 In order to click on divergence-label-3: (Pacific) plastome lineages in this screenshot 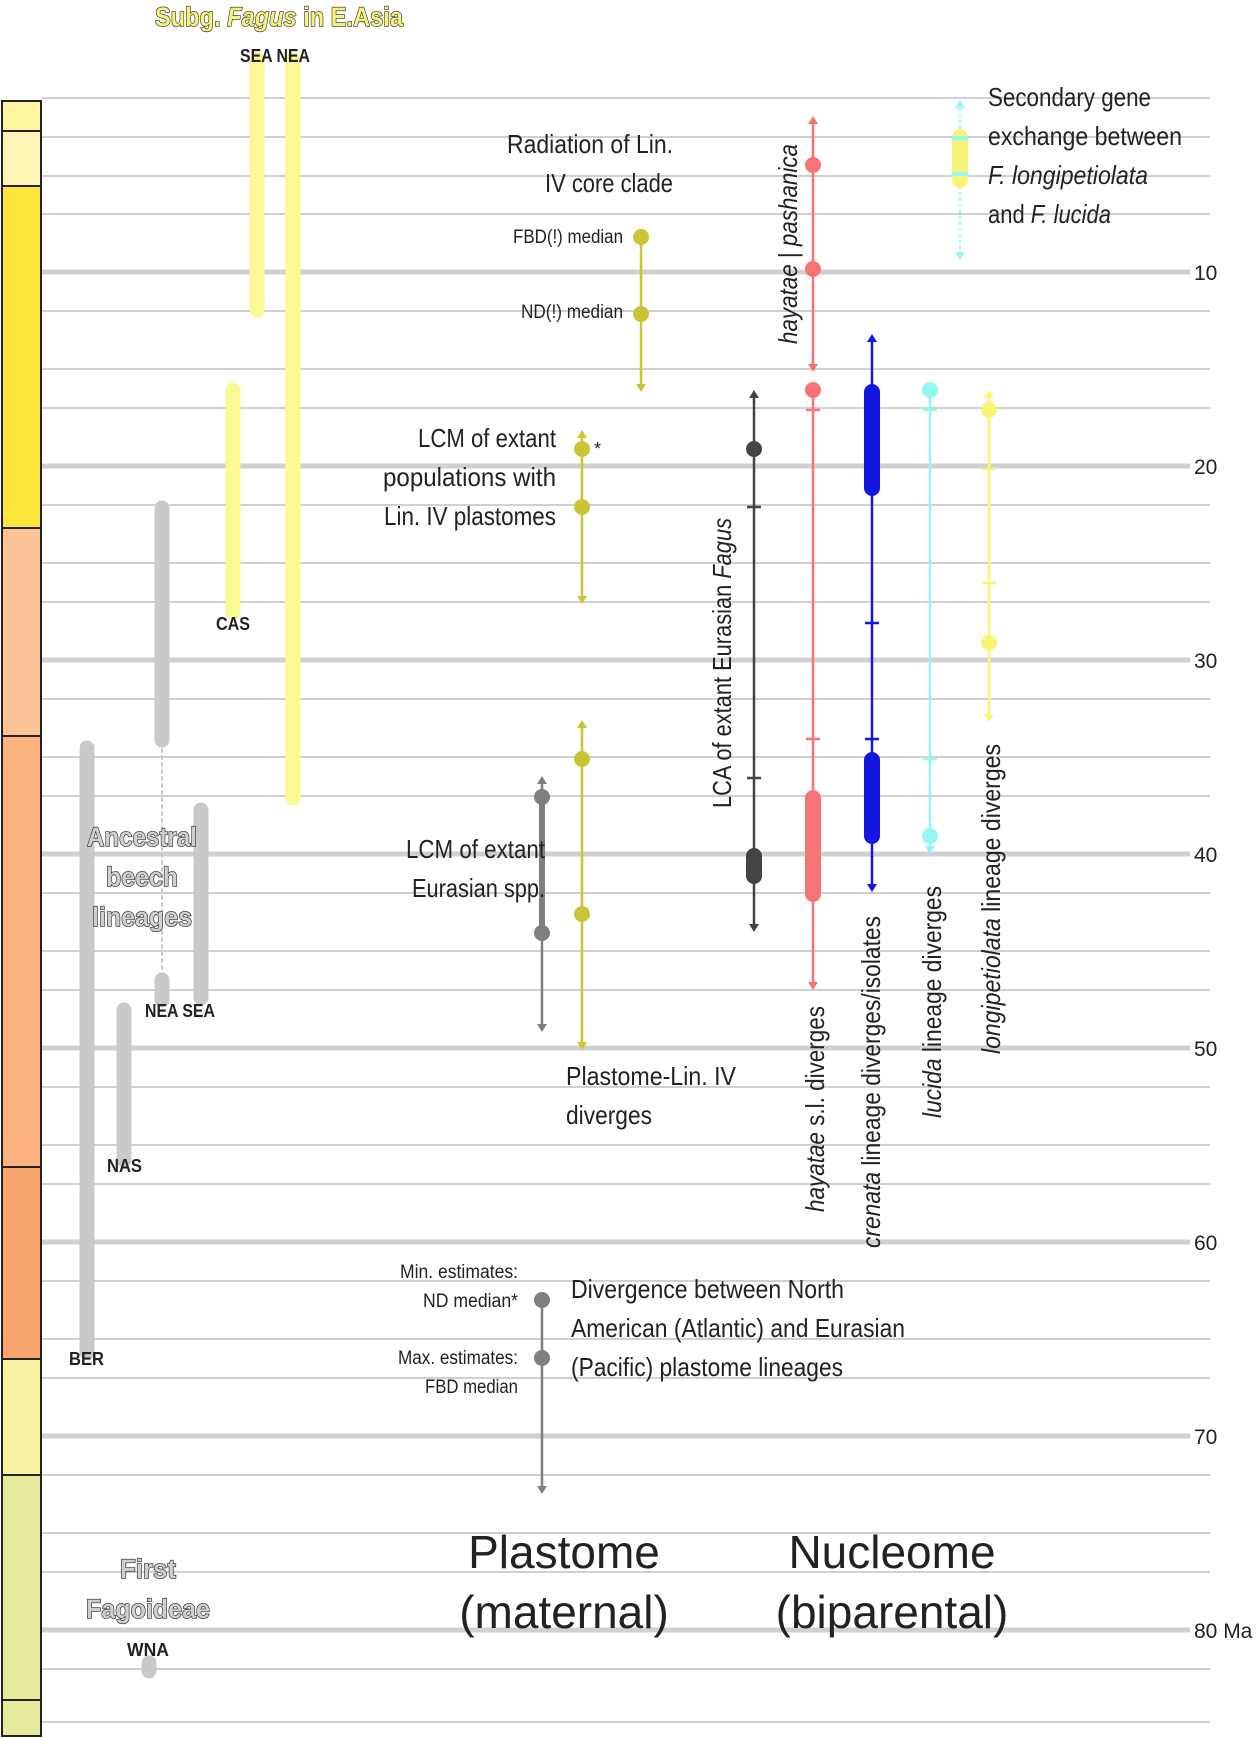, I will do `click(707, 1367)`.